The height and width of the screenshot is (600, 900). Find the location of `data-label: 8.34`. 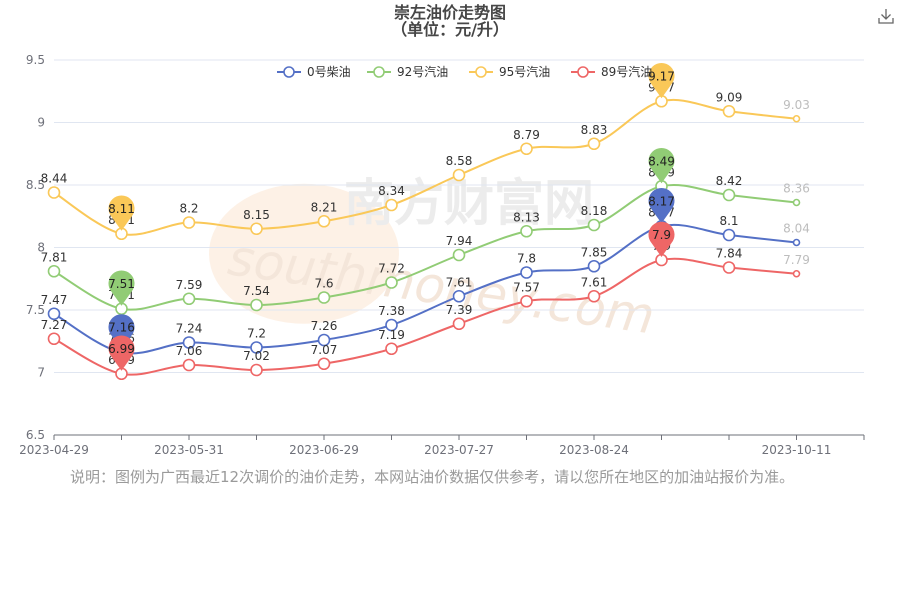

data-label: 8.34 is located at coordinates (391, 191).